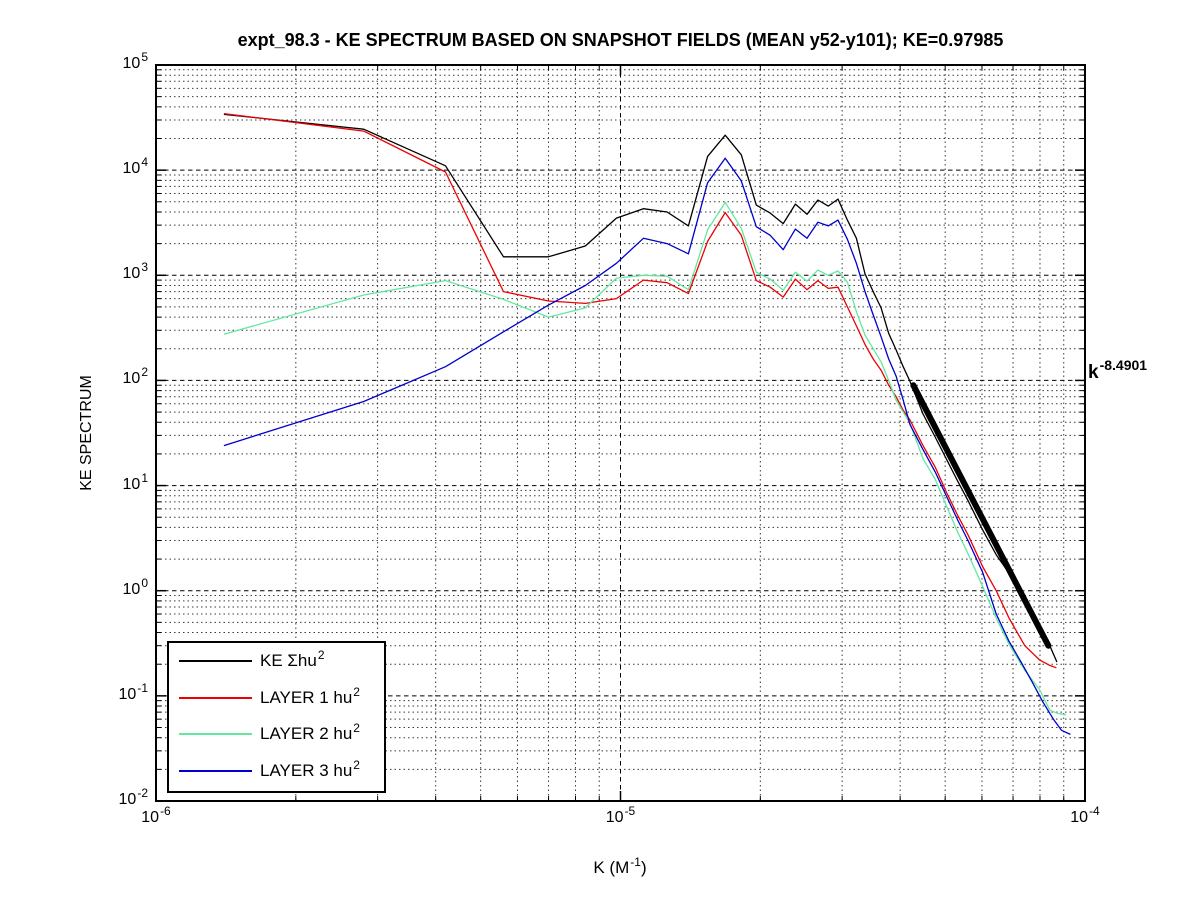 This screenshot has width=1200, height=901. I want to click on x-tick-label-2: 10-4, so click(1085, 816).